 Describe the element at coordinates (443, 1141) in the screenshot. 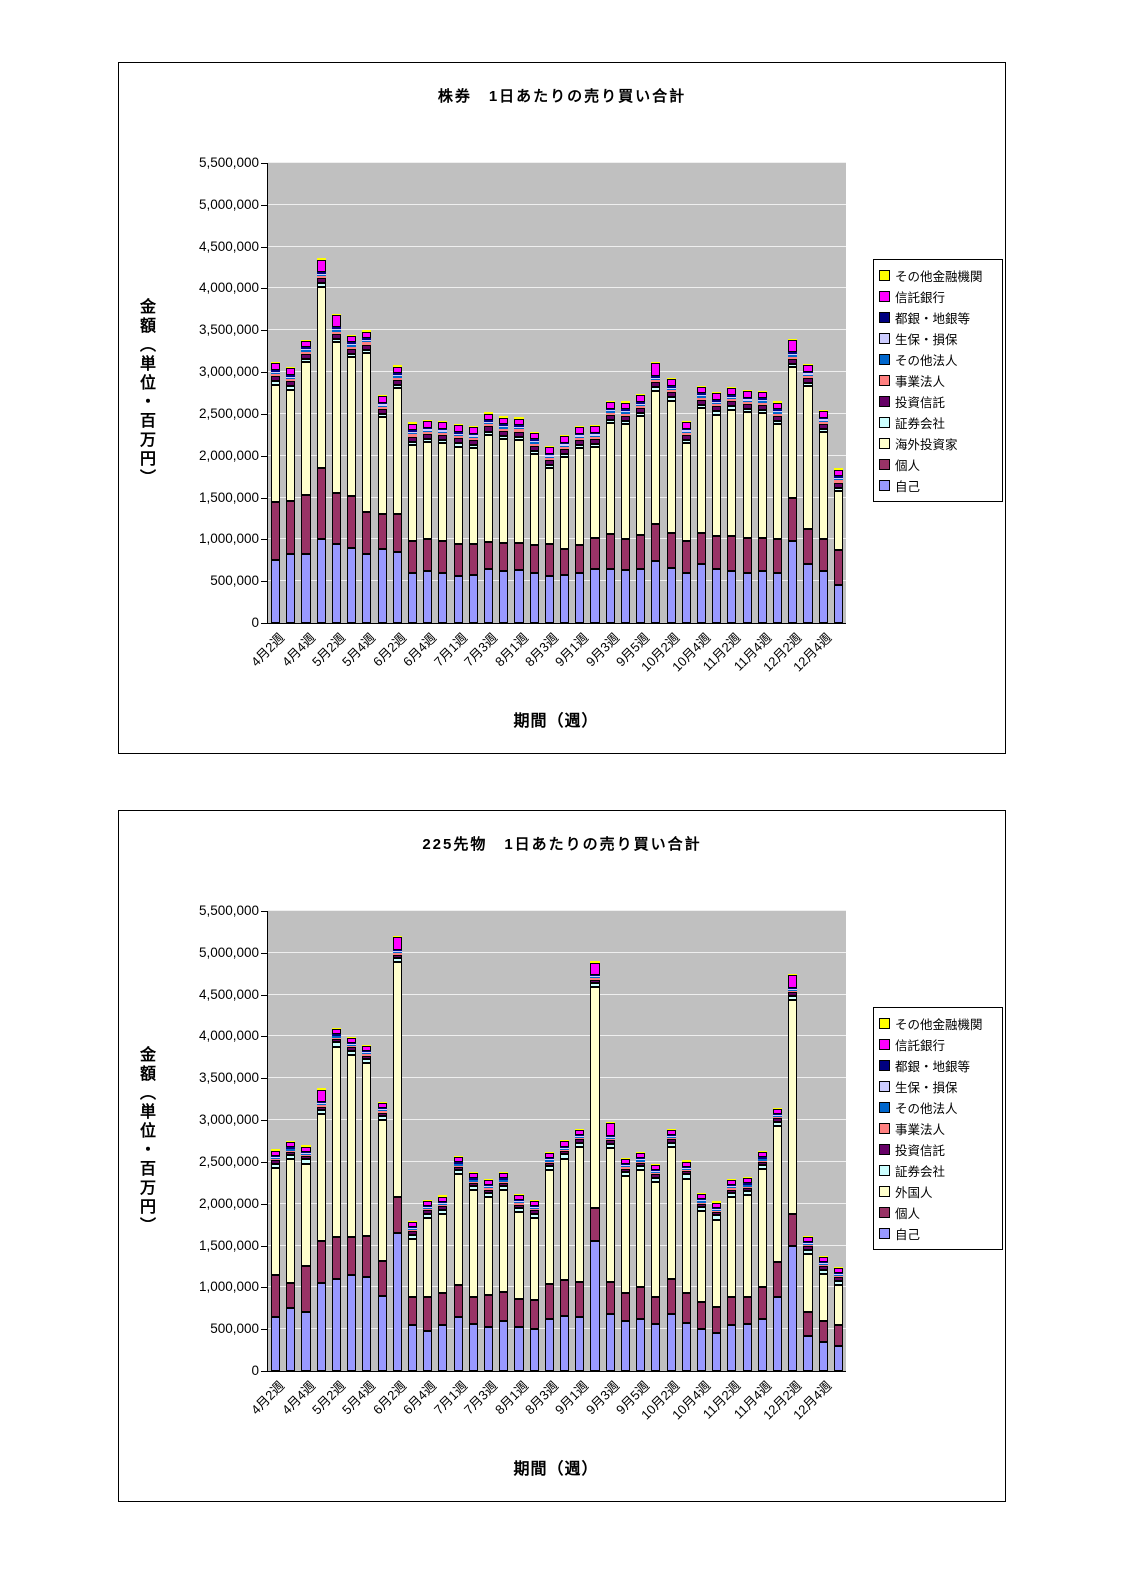

I see `bar-6月5週` at that location.